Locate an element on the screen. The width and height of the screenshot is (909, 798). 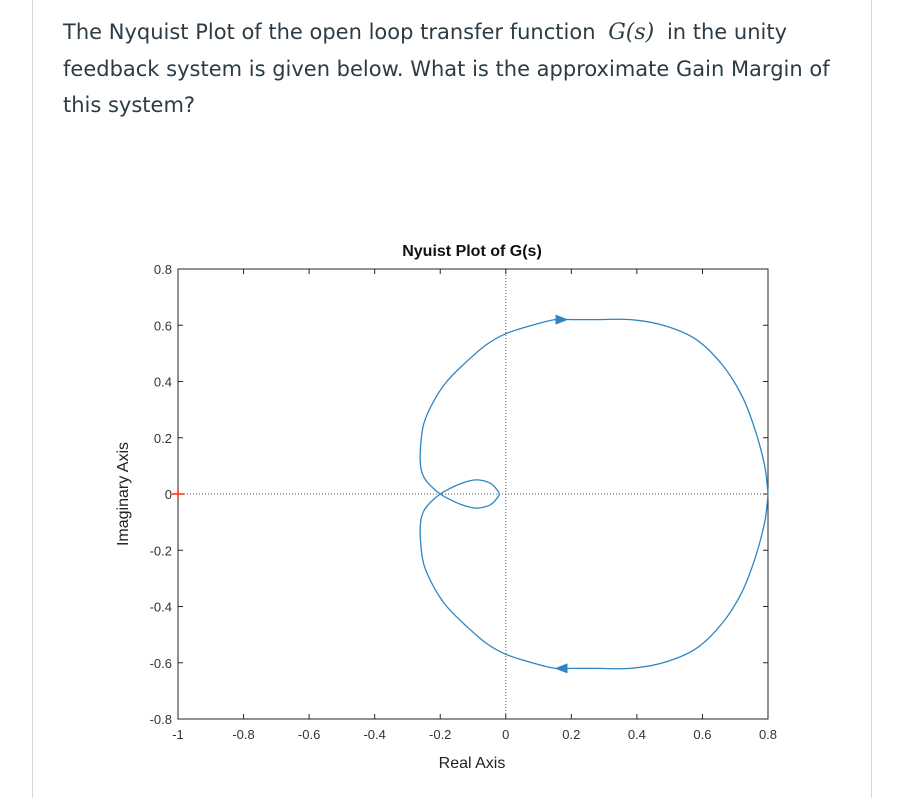
x-tick-label: -1 is located at coordinates (178, 734).